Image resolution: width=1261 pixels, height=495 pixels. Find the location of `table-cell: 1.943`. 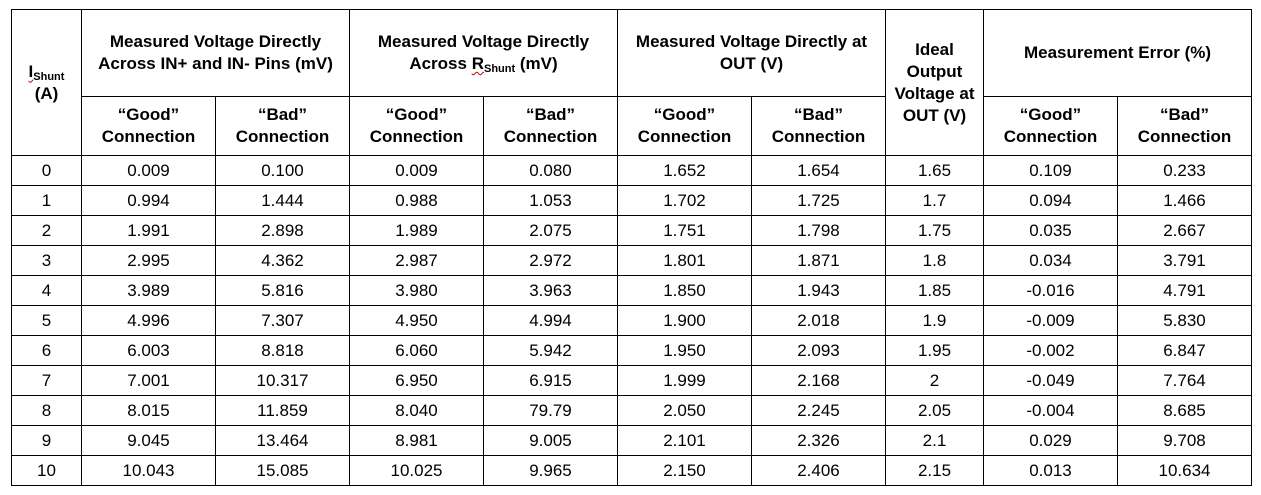

table-cell: 1.943 is located at coordinates (818, 290).